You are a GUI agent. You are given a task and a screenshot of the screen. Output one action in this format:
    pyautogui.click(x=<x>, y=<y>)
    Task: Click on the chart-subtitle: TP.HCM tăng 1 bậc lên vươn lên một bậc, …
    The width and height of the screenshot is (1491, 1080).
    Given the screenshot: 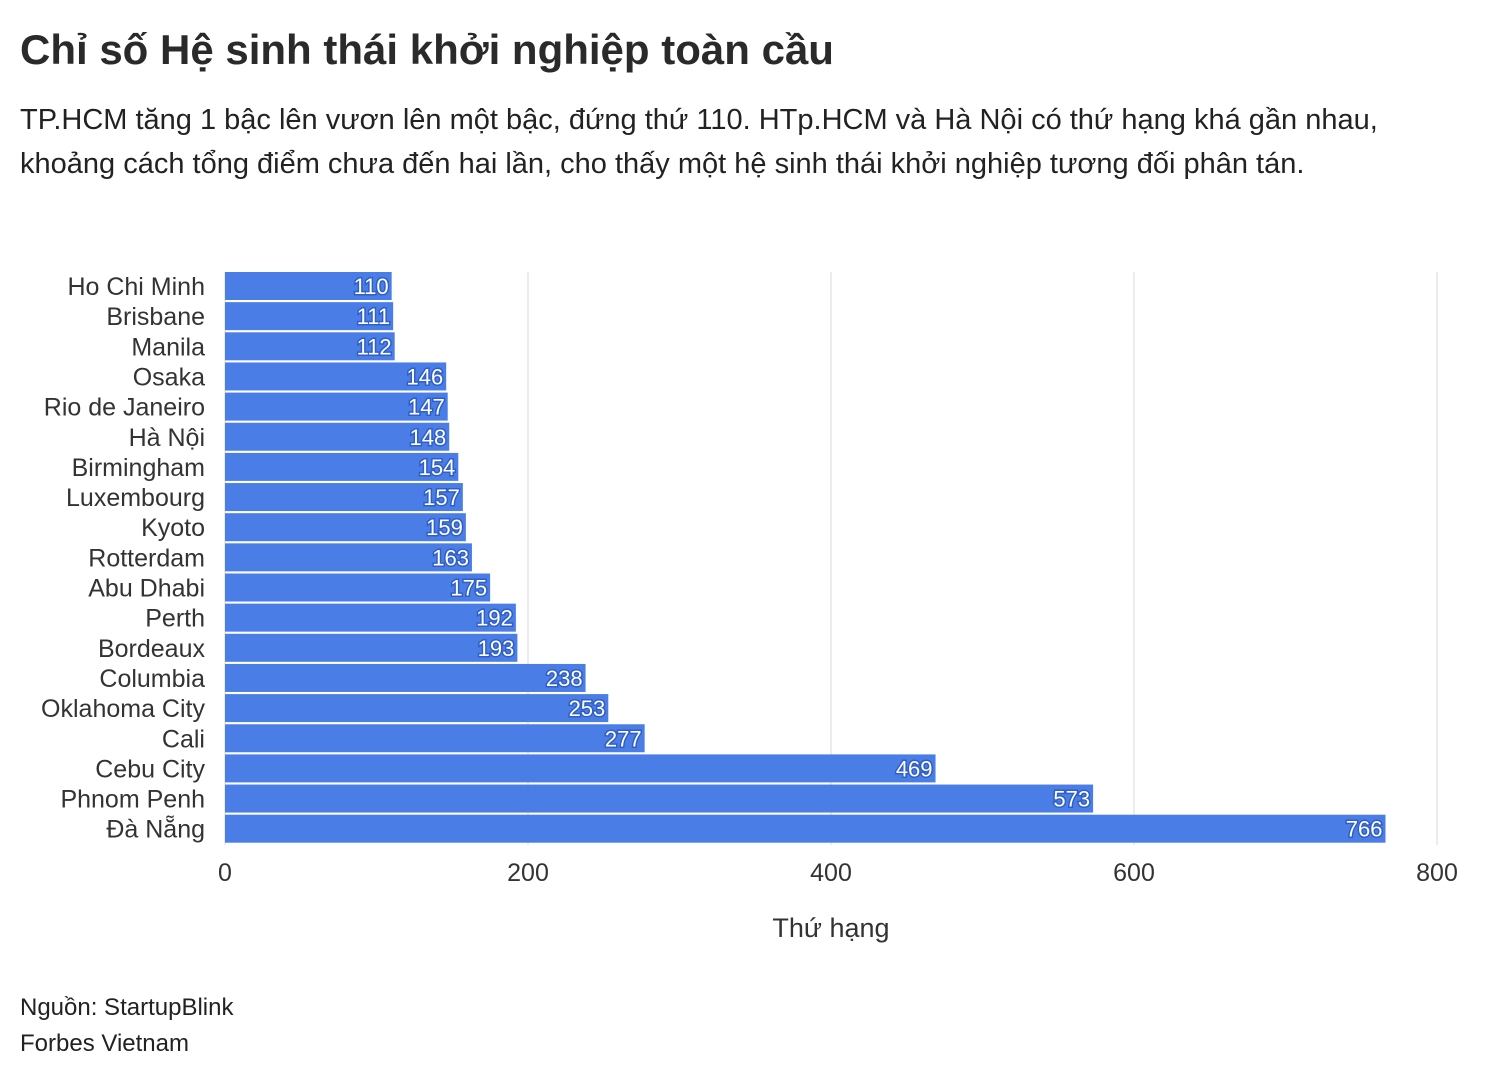 What is the action you would take?
    pyautogui.click(x=699, y=142)
    